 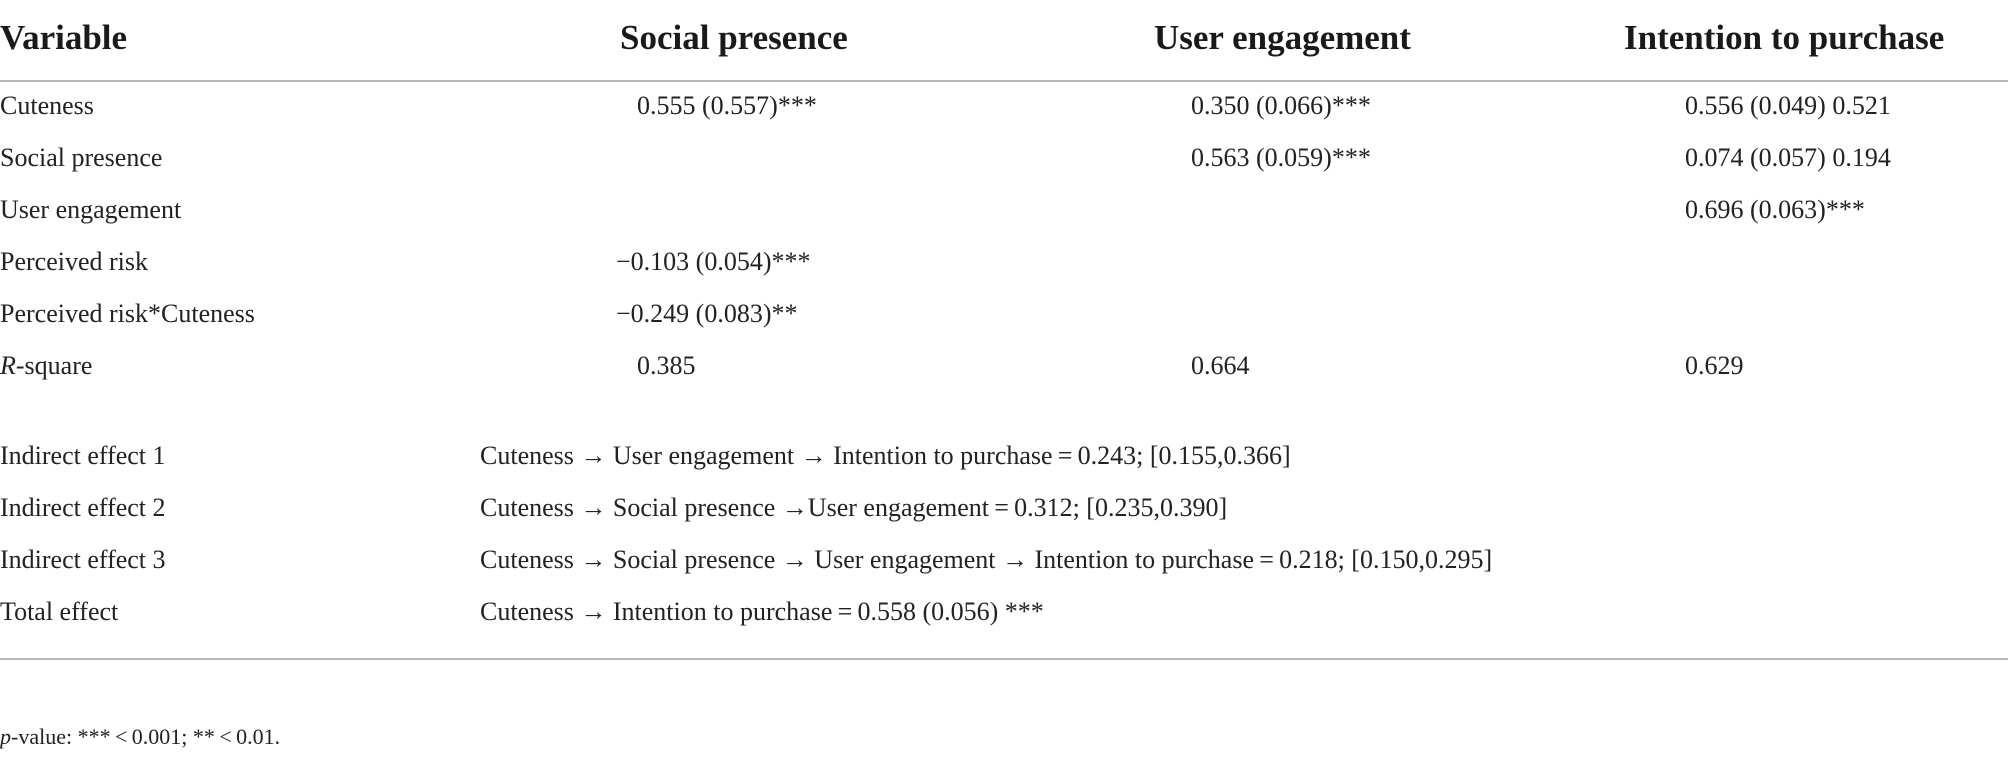 What do you see at coordinates (83, 559) in the screenshot?
I see `row-label-indirect-effect-3: Indirect effect 3` at bounding box center [83, 559].